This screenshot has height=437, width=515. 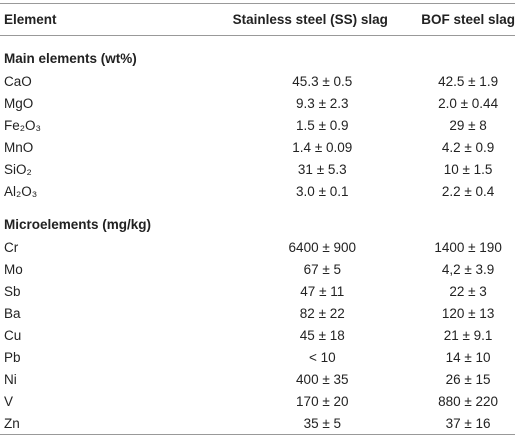 I want to click on value-cell: 31 ± 5.3, so click(x=322, y=169).